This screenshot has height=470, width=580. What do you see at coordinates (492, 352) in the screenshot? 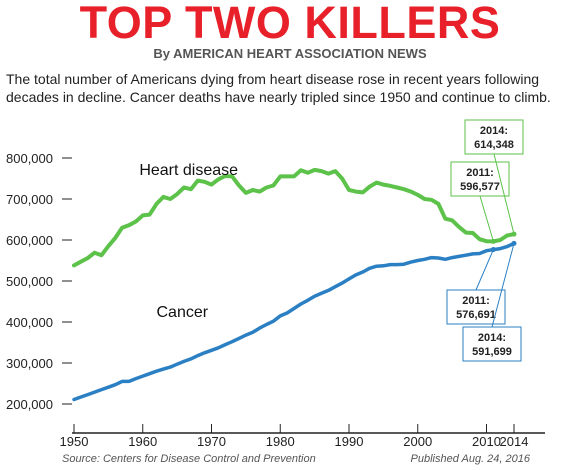
I see `annotation-value: 591,699` at bounding box center [492, 352].